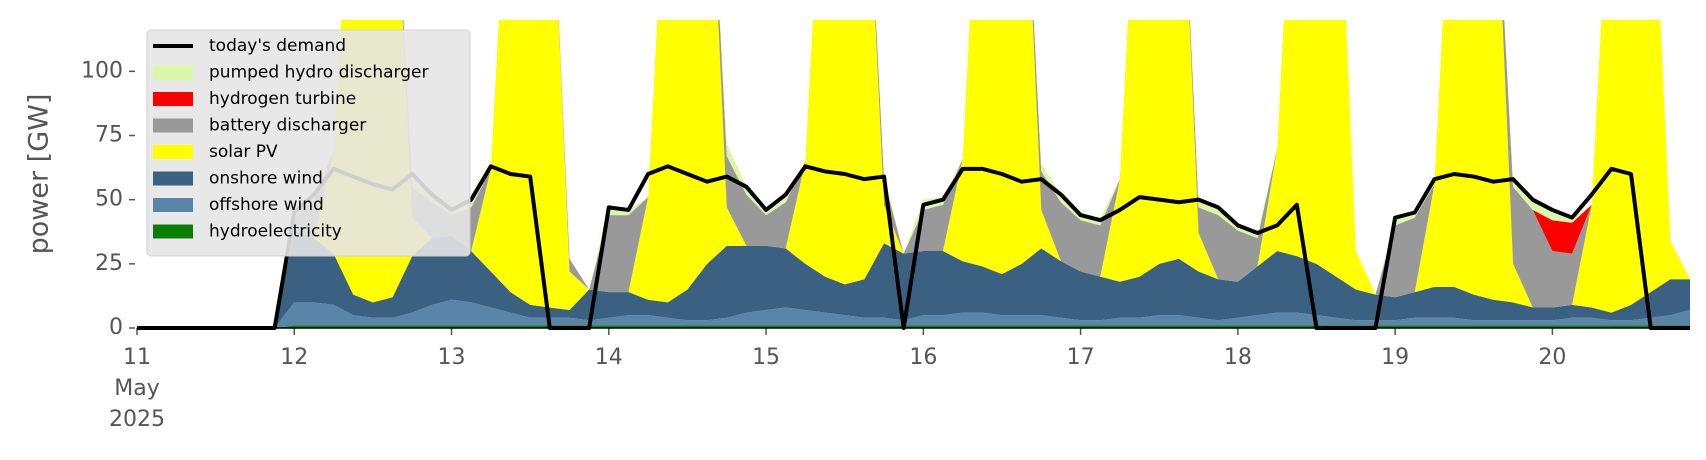 The image size is (1706, 460). What do you see at coordinates (287, 126) in the screenshot?
I see `legend-label: battery discharger` at bounding box center [287, 126].